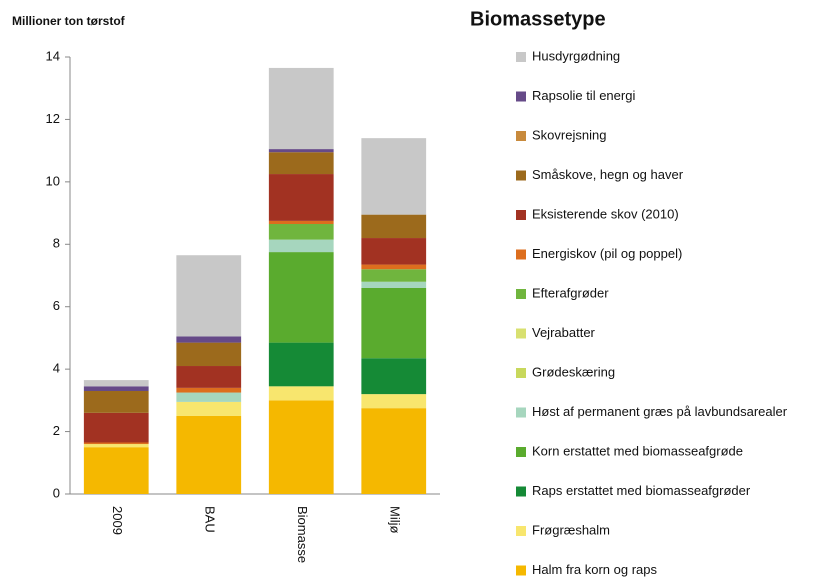  Describe the element at coordinates (641, 490) in the screenshot. I see `legend-label: Raps erstattet med biomasseafgrøder` at that location.